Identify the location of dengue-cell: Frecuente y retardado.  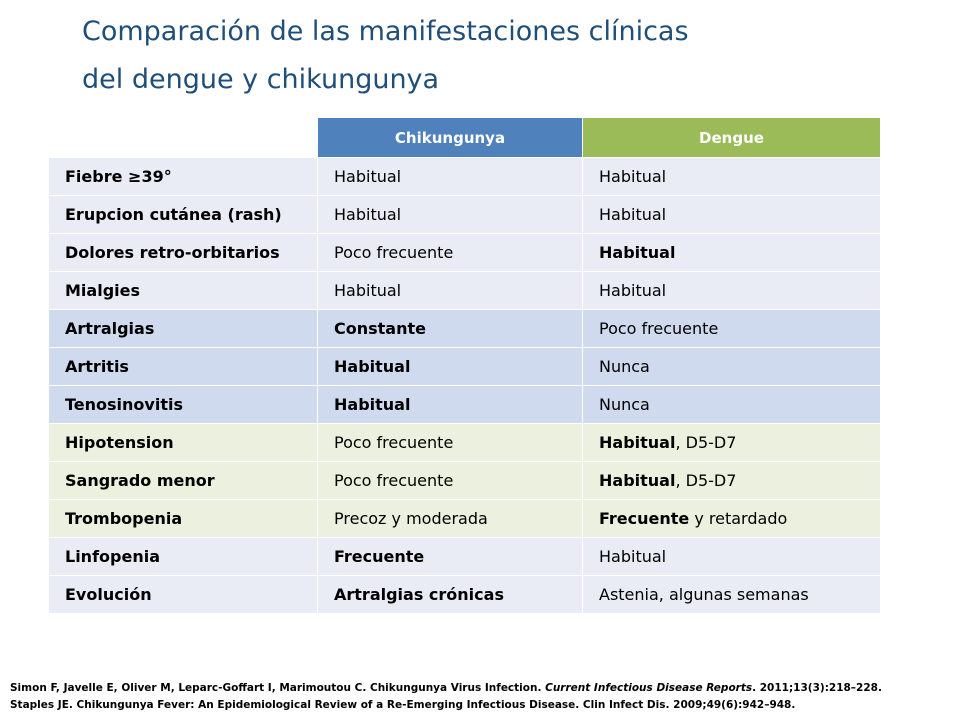
(731, 518).